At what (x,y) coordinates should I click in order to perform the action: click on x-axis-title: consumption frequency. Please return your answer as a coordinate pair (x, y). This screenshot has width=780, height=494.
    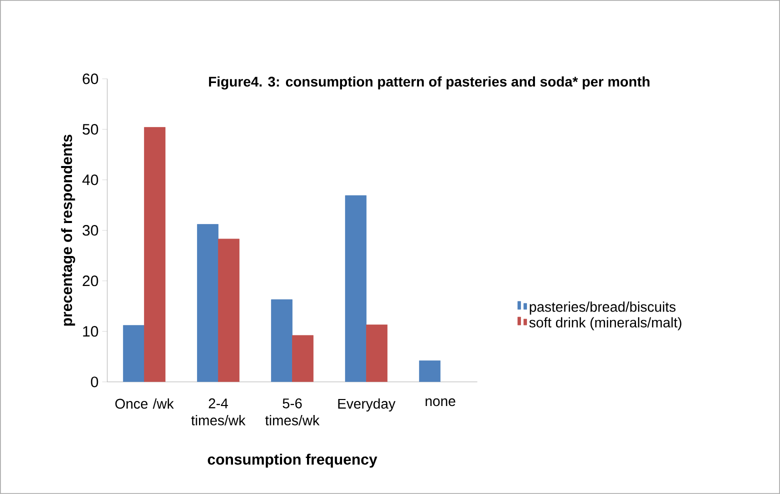
    Looking at the image, I should click on (293, 461).